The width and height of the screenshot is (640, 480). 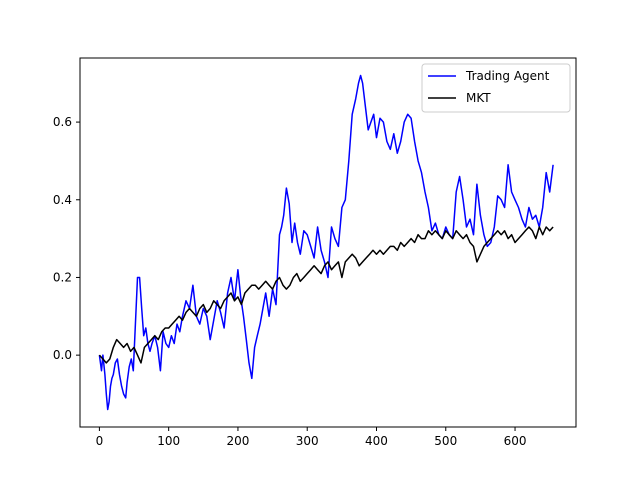 I want to click on x-axis: 0 100 200 300 400 500 600, so click(x=311, y=437).